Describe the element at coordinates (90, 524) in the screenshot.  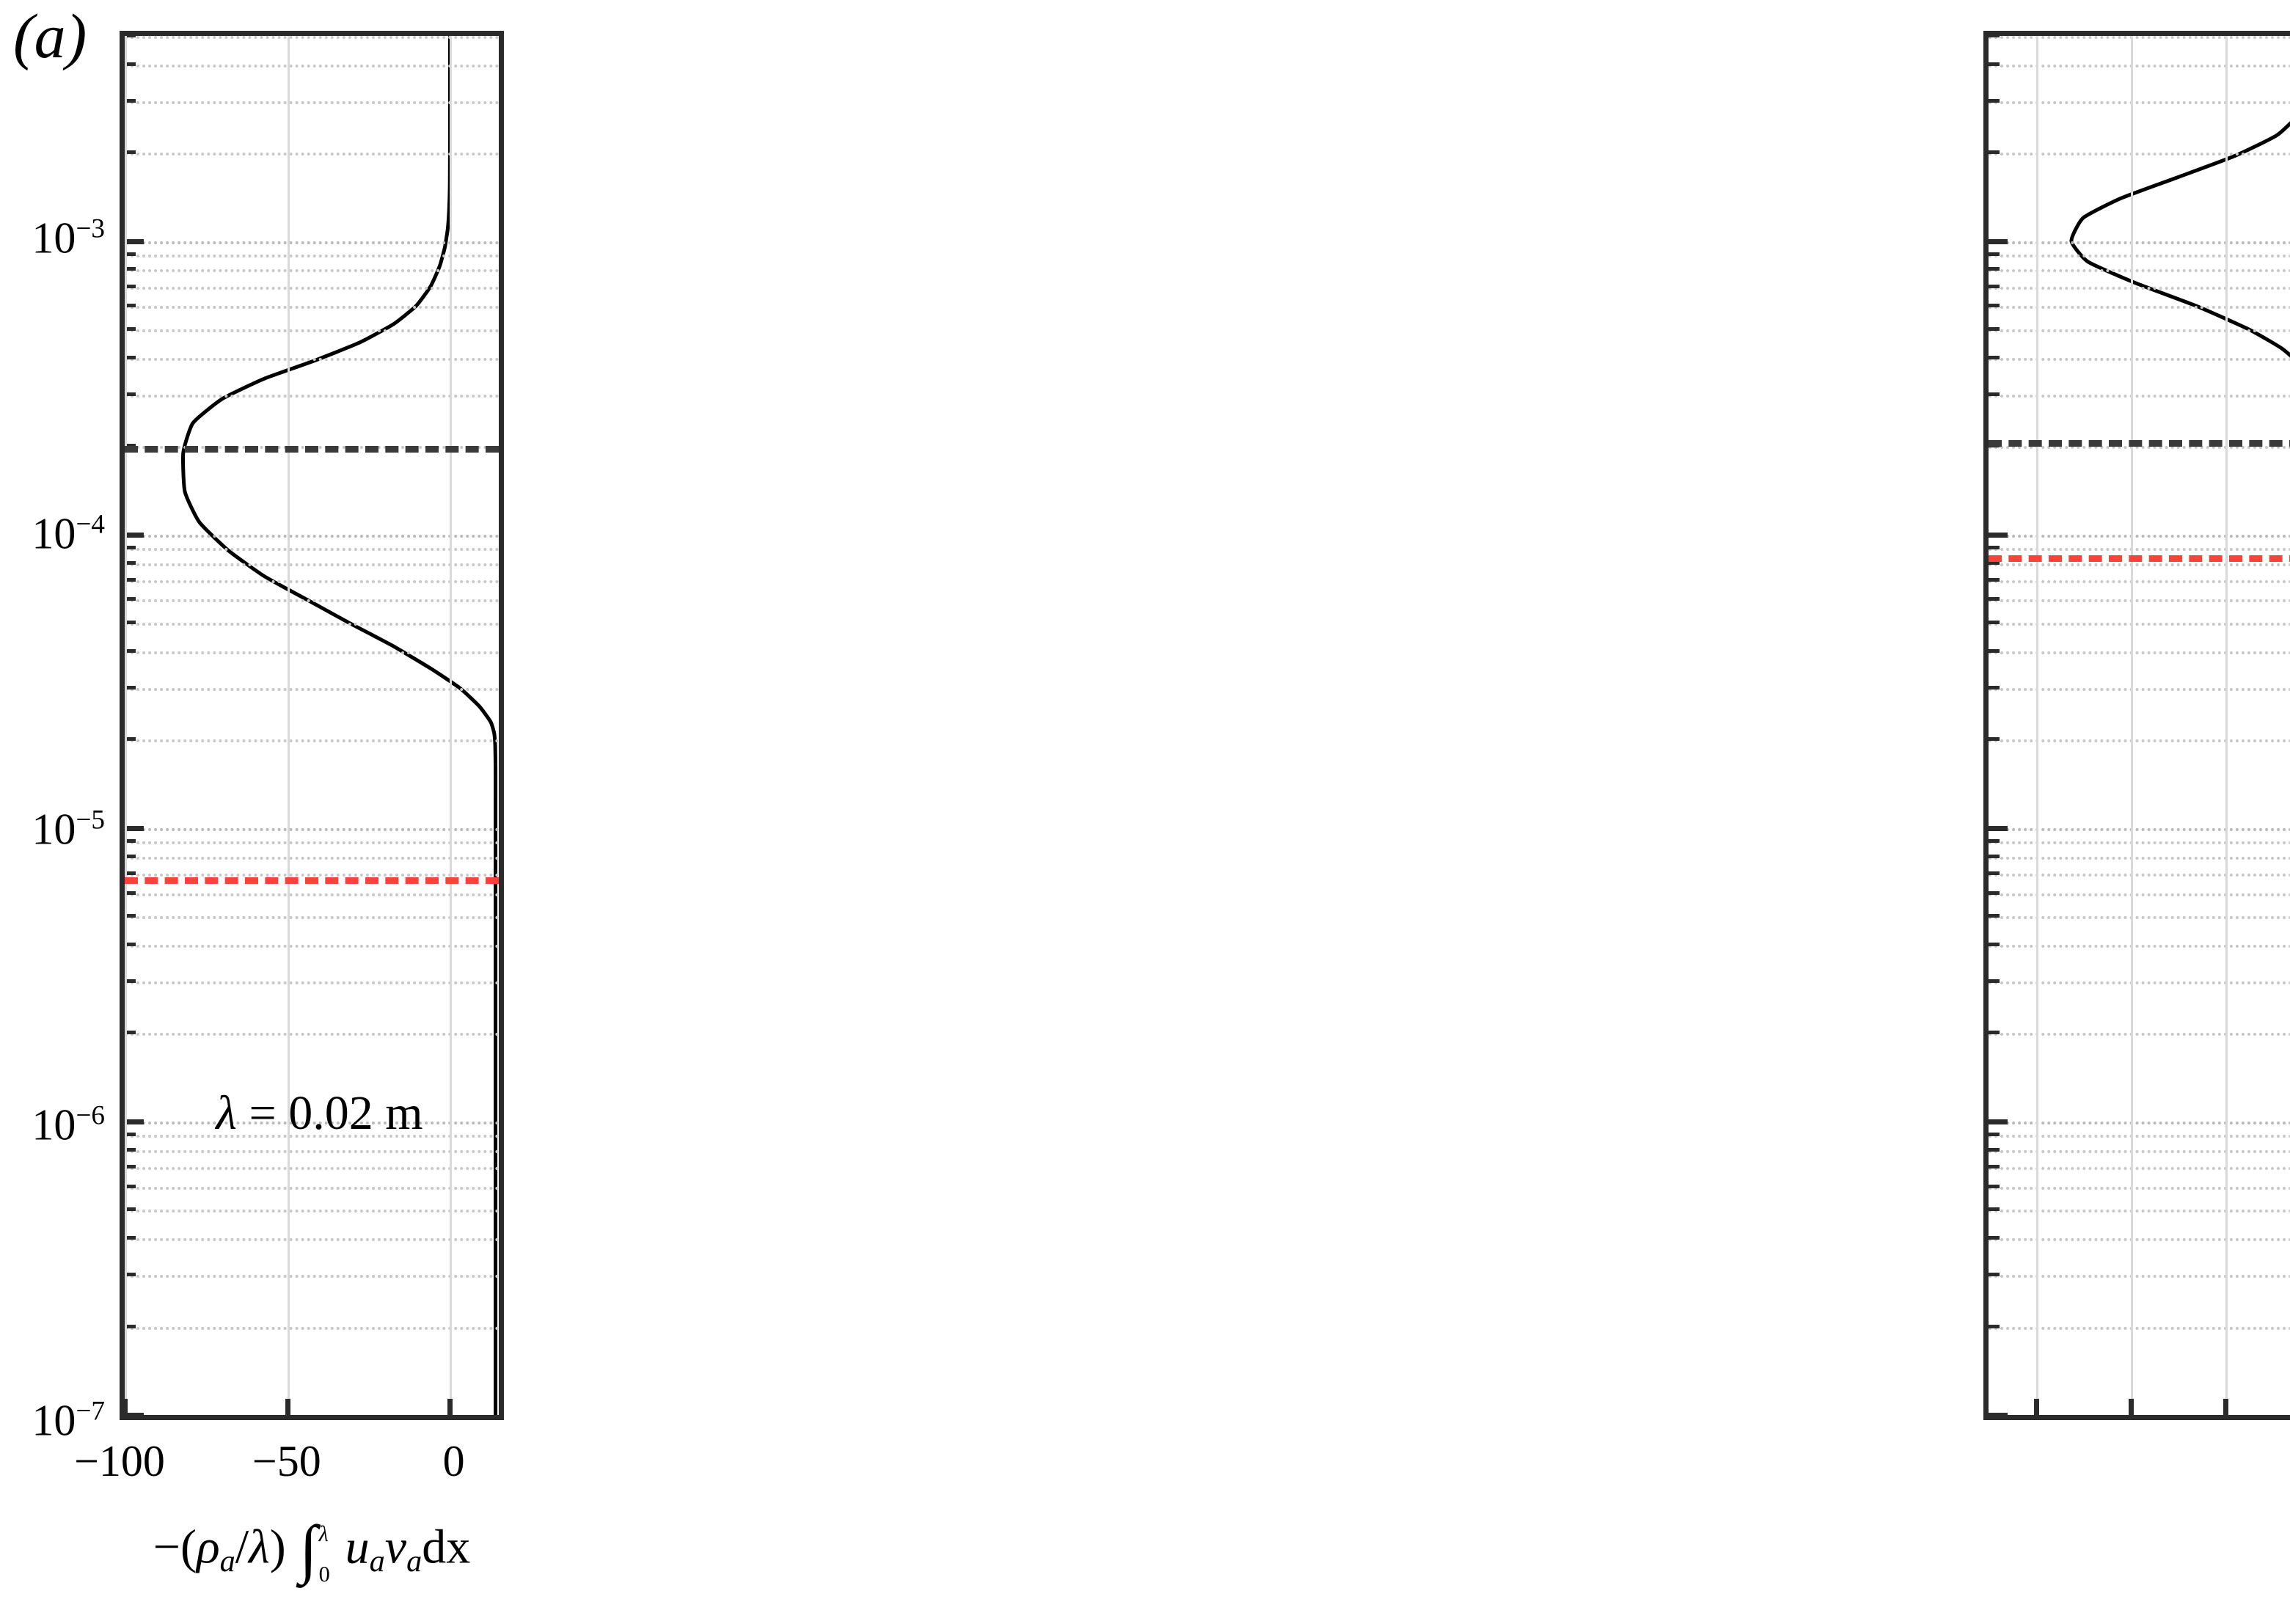
I see `y-tick-exponent: −4` at that location.